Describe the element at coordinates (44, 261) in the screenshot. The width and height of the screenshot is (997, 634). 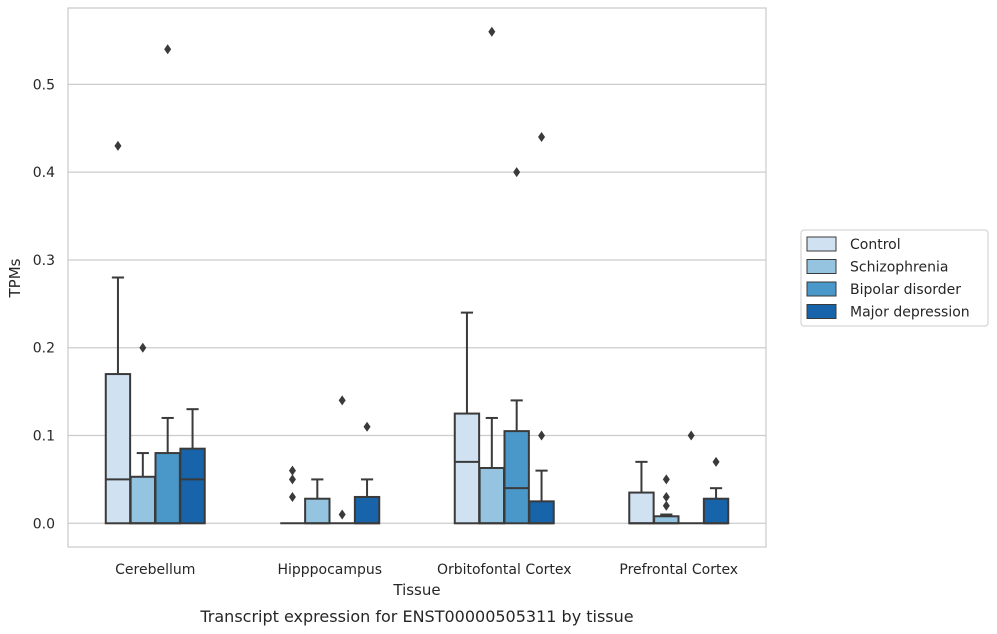
I see `y-tick-label: 0.3` at that location.